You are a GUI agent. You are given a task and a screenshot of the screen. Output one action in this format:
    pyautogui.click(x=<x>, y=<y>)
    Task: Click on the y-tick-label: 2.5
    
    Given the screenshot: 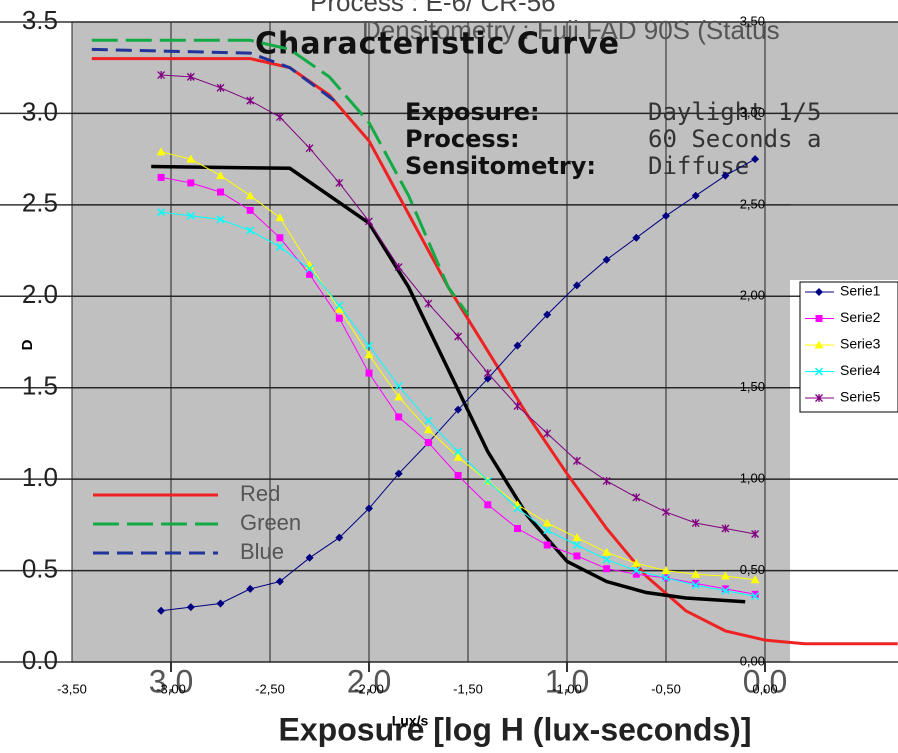 What is the action you would take?
    pyautogui.click(x=40, y=203)
    